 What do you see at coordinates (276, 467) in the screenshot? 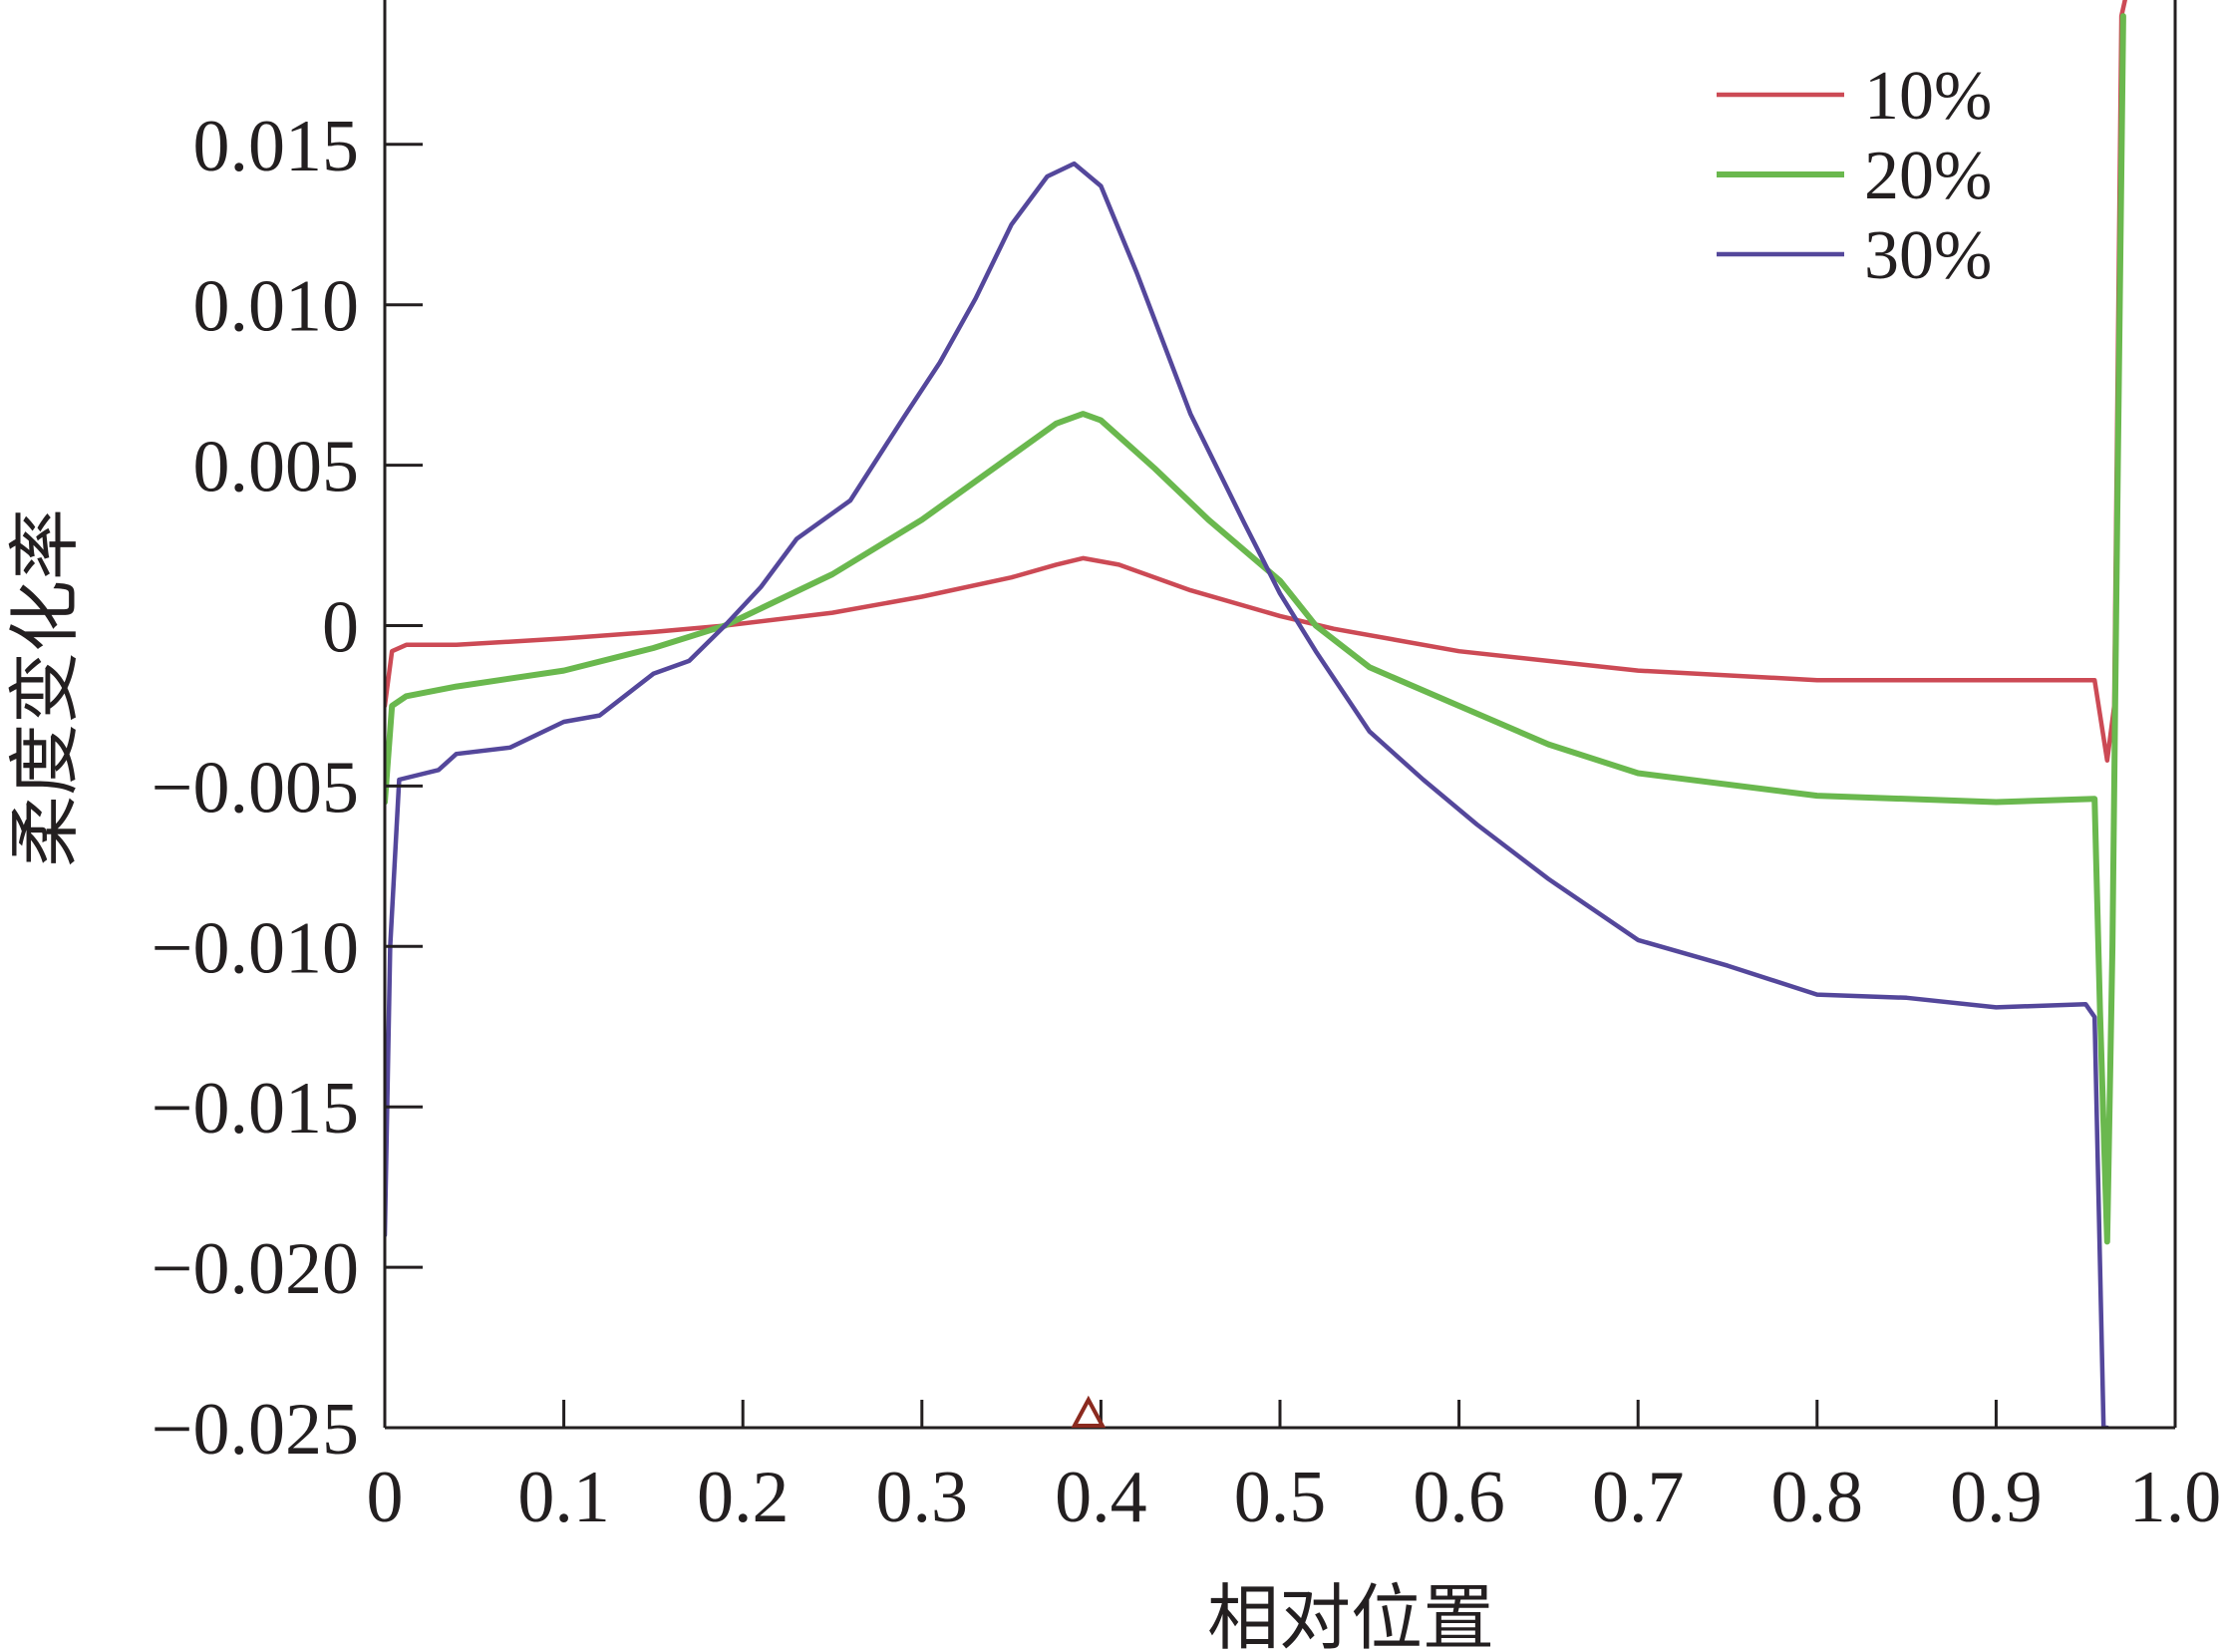
I see `y-tick-label-0-005: 0.005` at bounding box center [276, 467].